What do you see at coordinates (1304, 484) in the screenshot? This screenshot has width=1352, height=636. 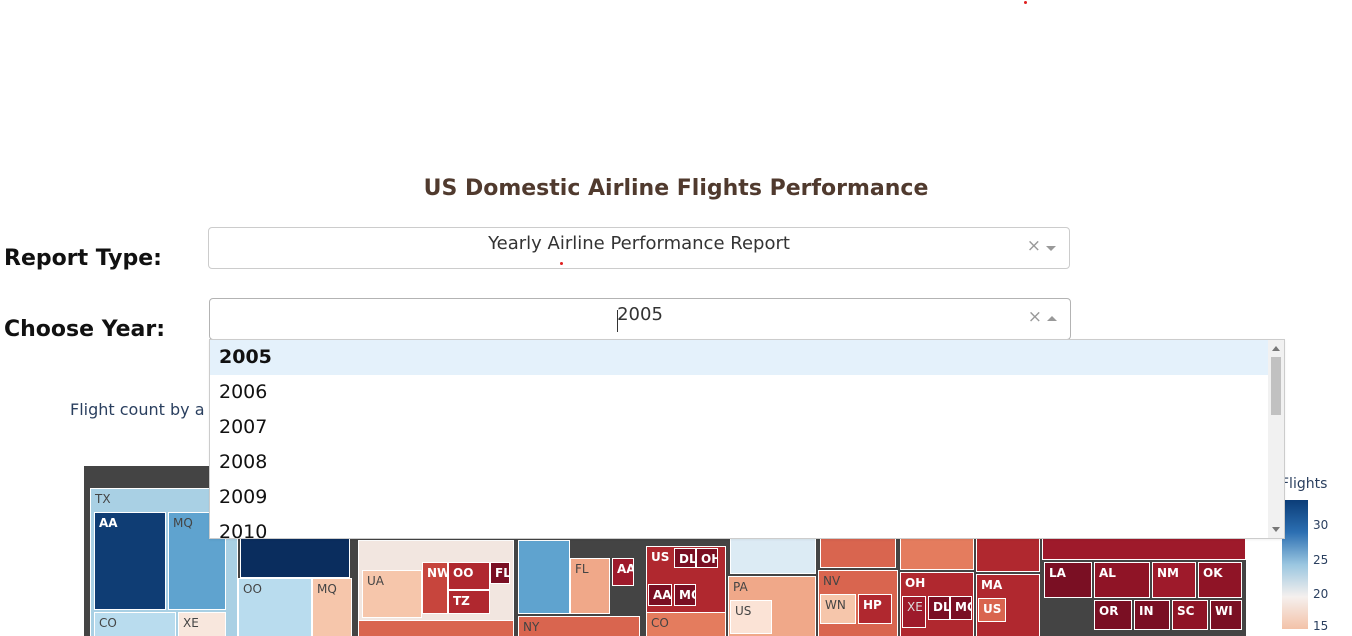 I see `colorbar-title: Flights` at bounding box center [1304, 484].